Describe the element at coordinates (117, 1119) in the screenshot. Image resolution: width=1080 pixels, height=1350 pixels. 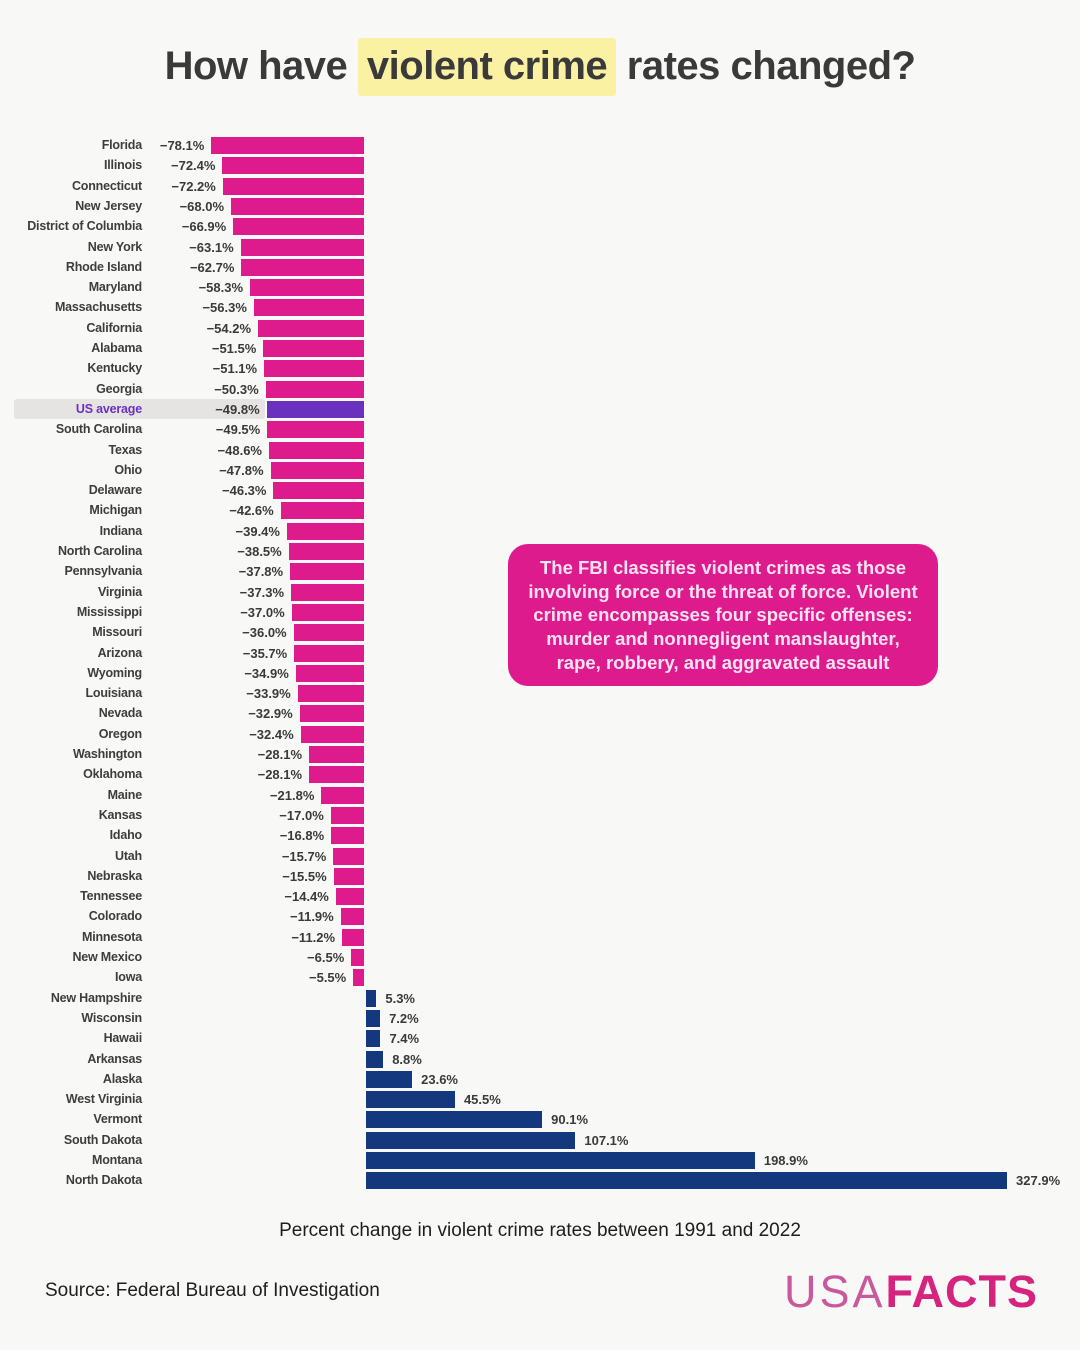
I see `bar-label: Vermont` at that location.